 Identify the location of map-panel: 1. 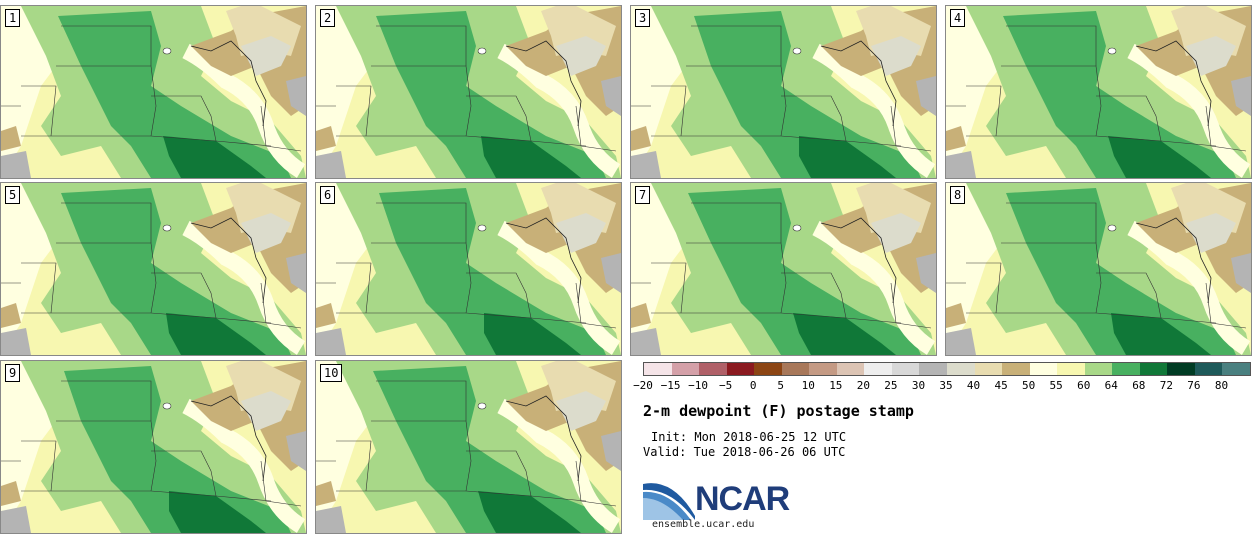
(153, 92).